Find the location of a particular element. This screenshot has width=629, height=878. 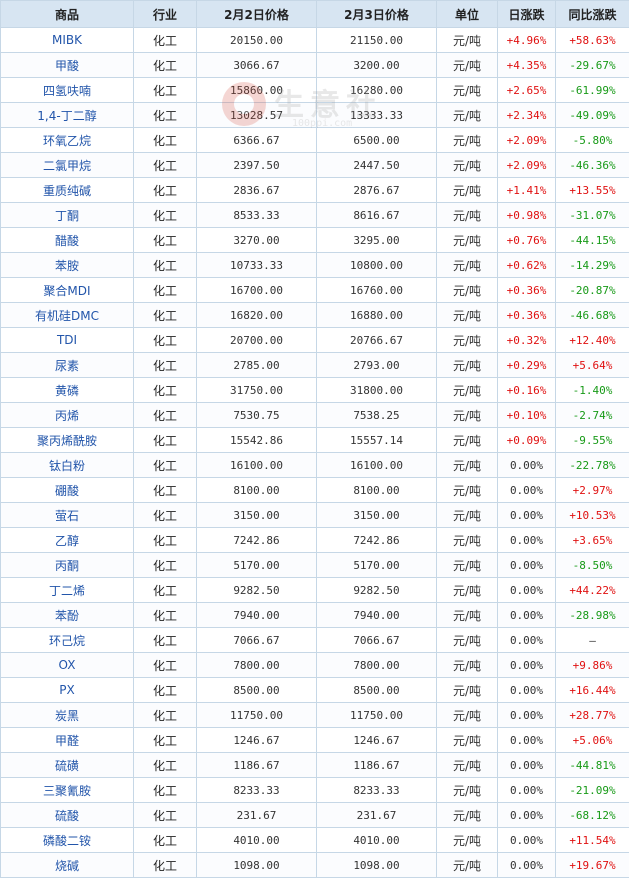

product-name: 炭黑 is located at coordinates (67, 715).